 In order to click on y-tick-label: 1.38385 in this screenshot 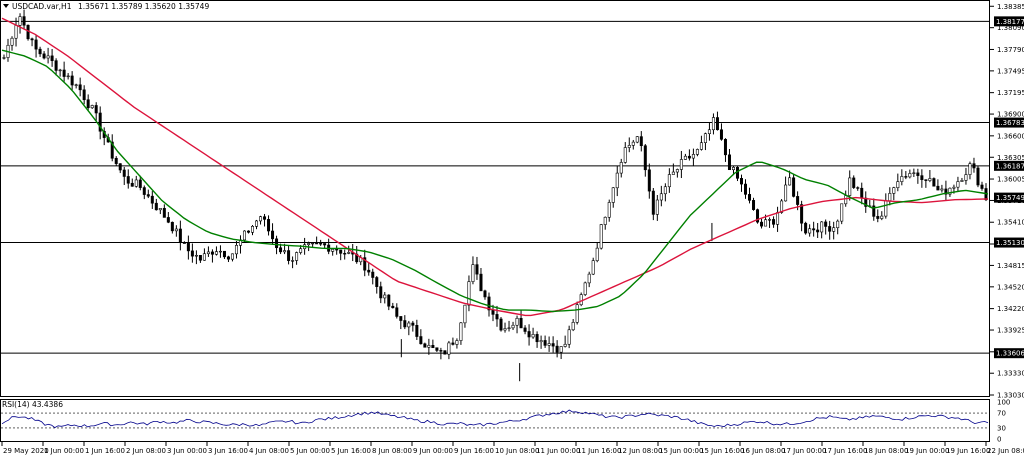, I will do `click(1010, 7)`.